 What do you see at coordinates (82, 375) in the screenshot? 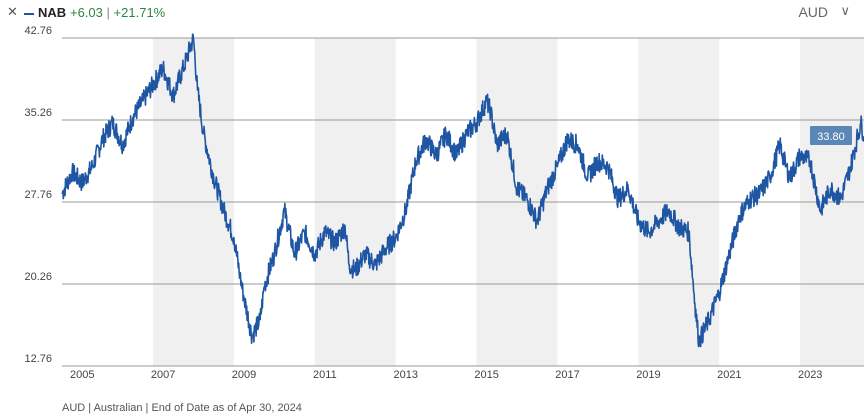
I see `x-tick-label: 2005` at bounding box center [82, 375].